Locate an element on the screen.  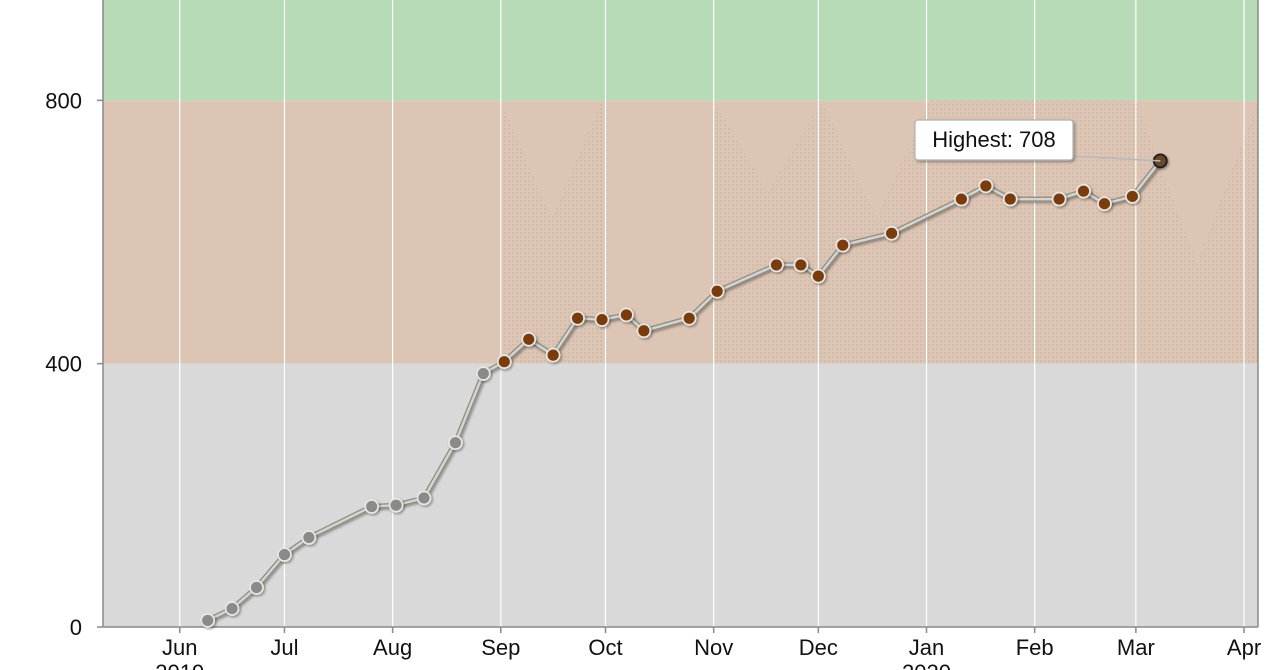
annotation-connector is located at coordinates (1115, 158).